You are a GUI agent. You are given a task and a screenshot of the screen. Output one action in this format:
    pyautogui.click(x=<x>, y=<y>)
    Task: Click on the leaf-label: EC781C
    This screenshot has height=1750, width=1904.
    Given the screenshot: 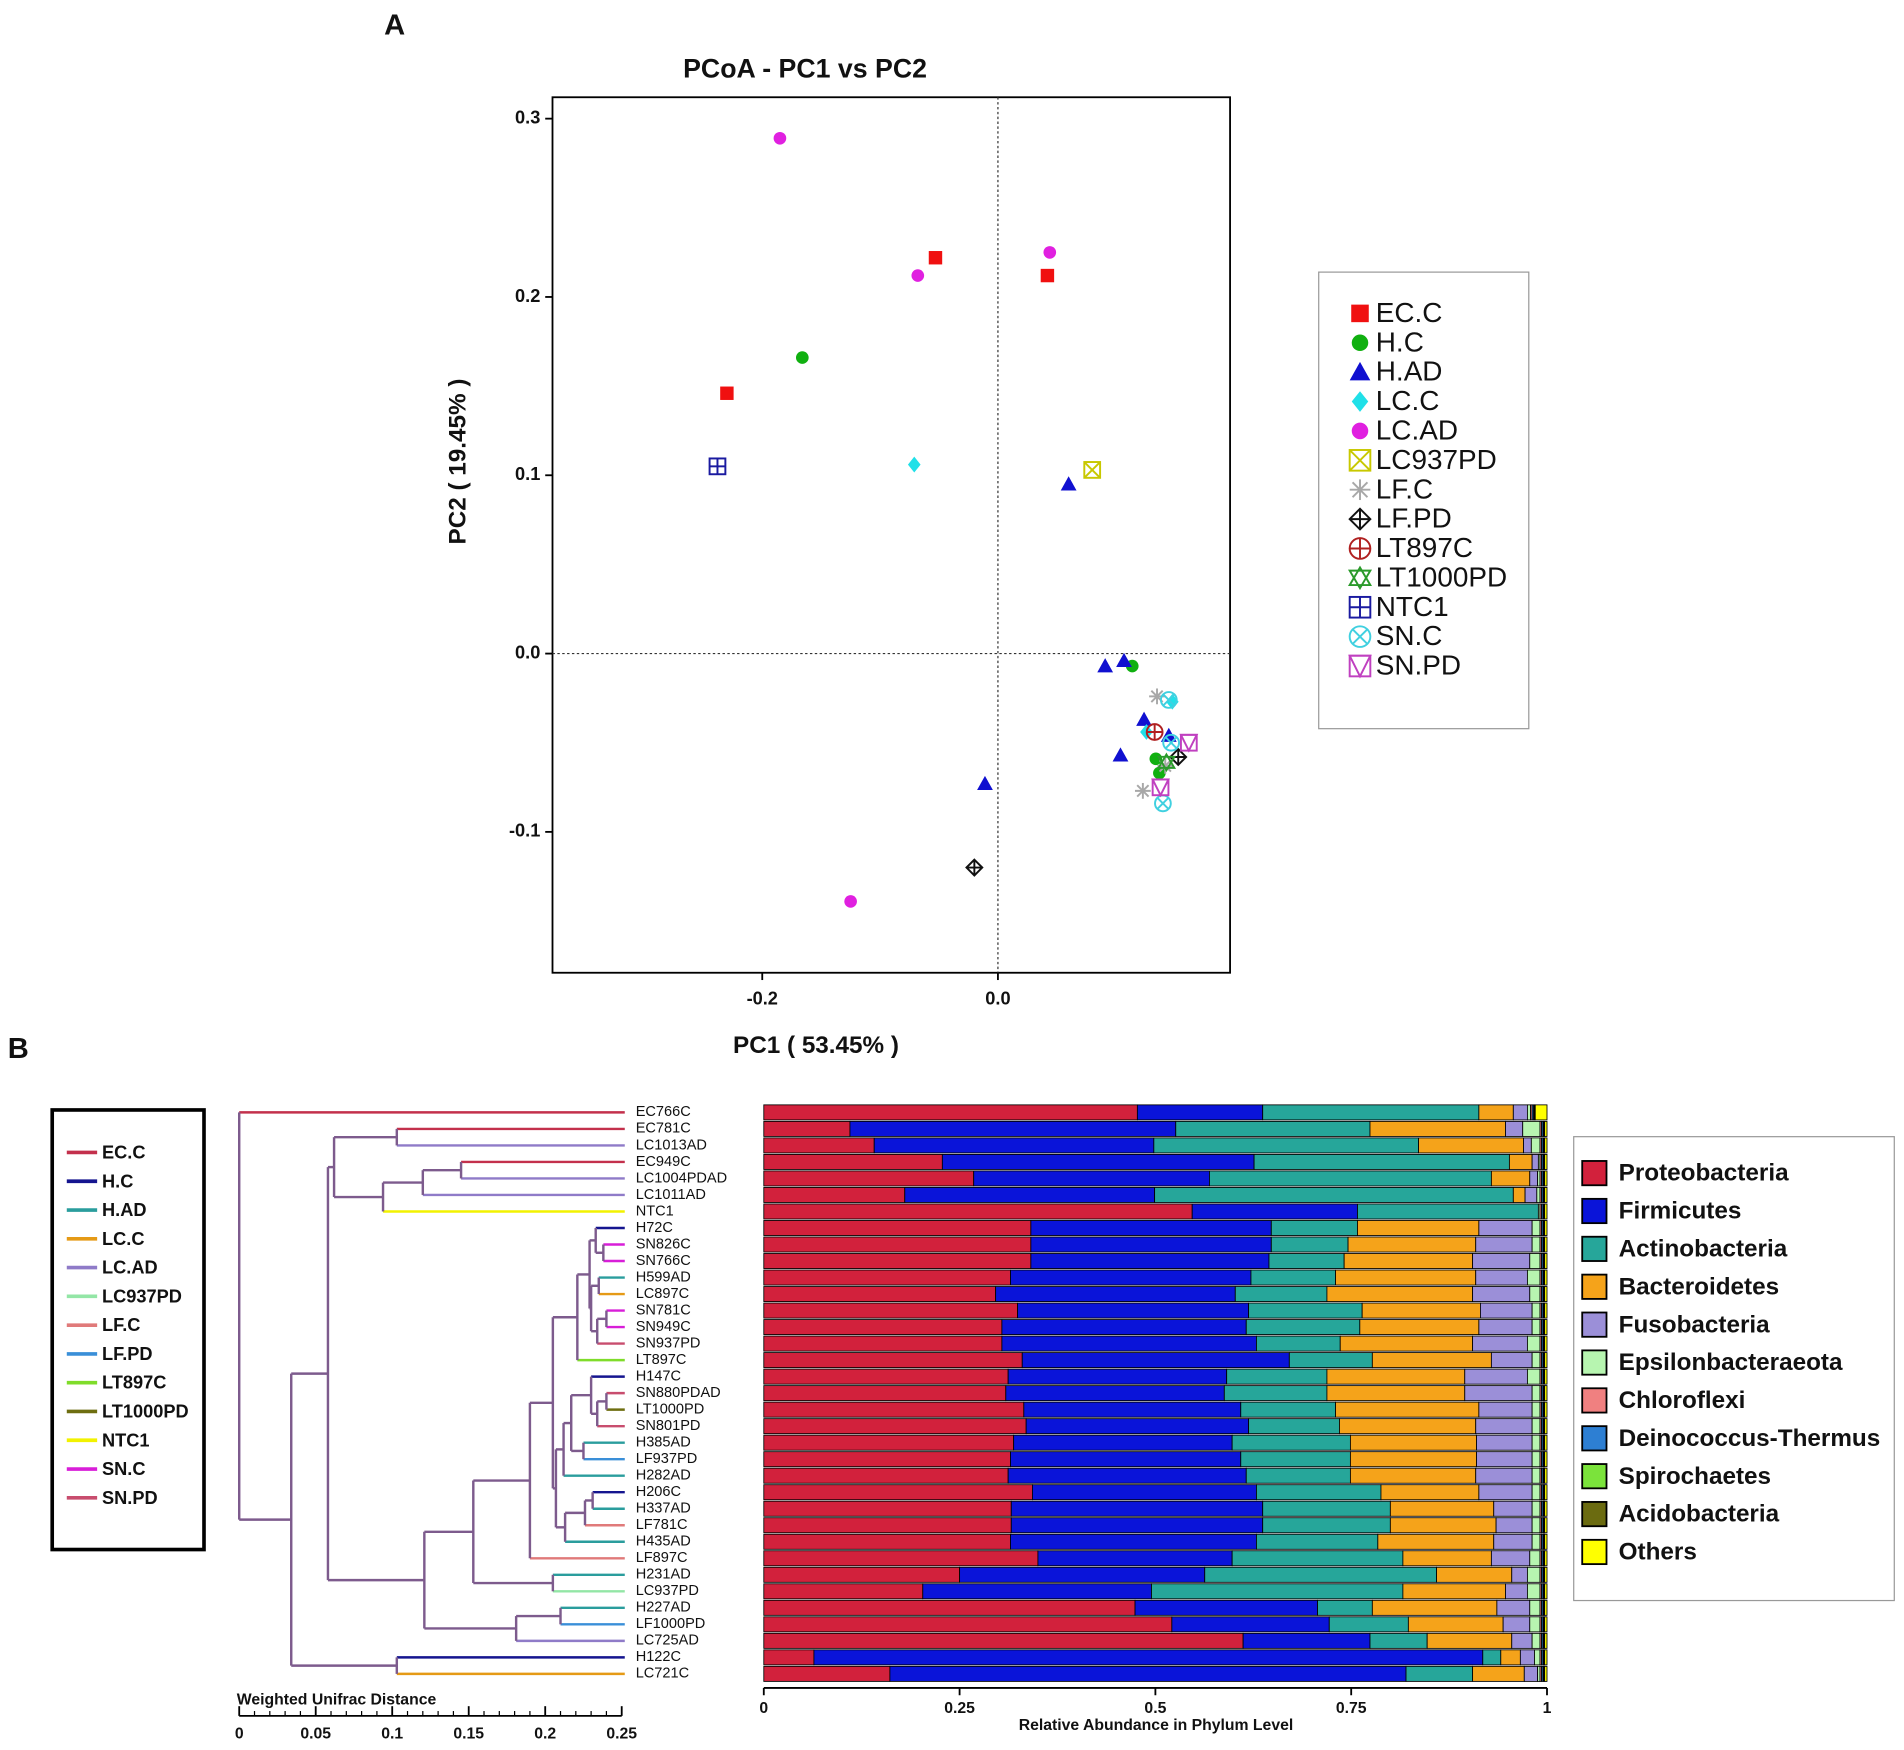 What is the action you would take?
    pyautogui.click(x=663, y=1129)
    